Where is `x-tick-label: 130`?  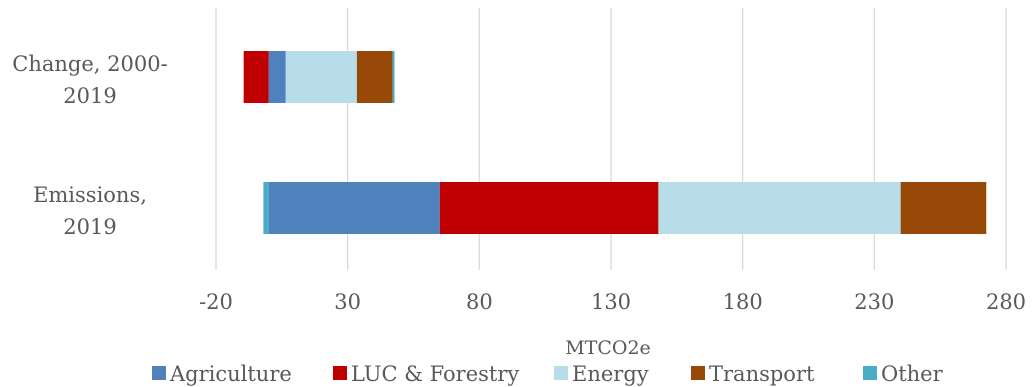
x-tick-label: 130 is located at coordinates (611, 302).